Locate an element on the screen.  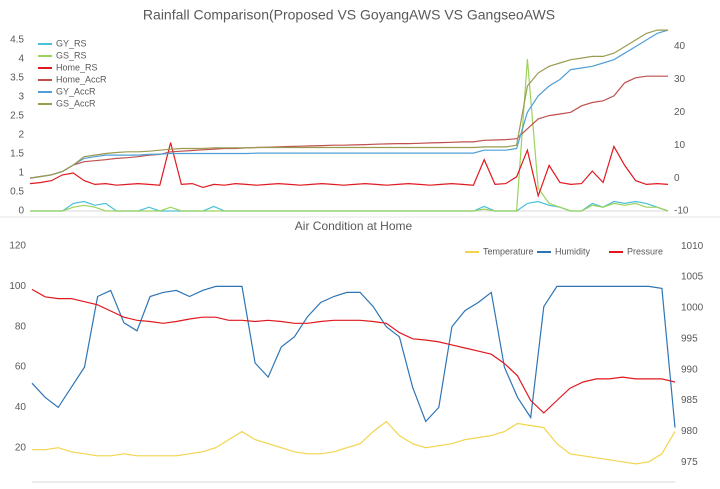
y-tick-label: 40 is located at coordinates (21, 407).